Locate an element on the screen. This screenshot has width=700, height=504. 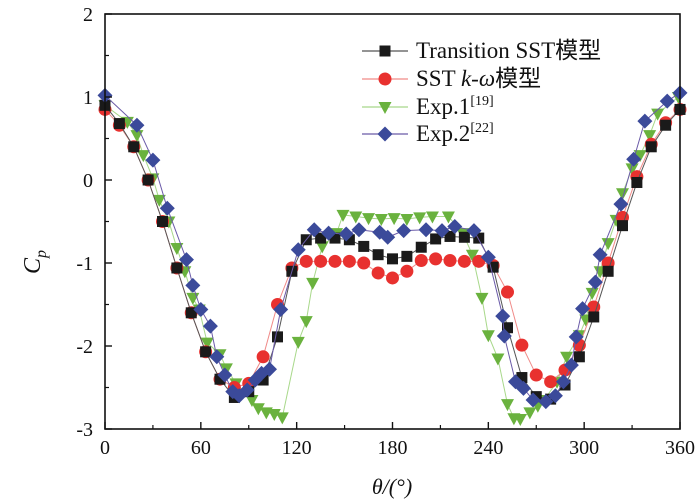
legend-exp1-ref: [19] is located at coordinates (481, 101).